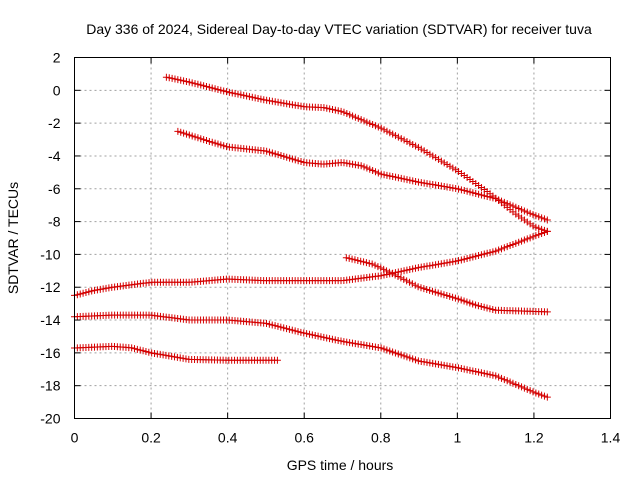 The width and height of the screenshot is (640, 480). What do you see at coordinates (54, 156) in the screenshot?
I see `y-tick-label: -4` at bounding box center [54, 156].